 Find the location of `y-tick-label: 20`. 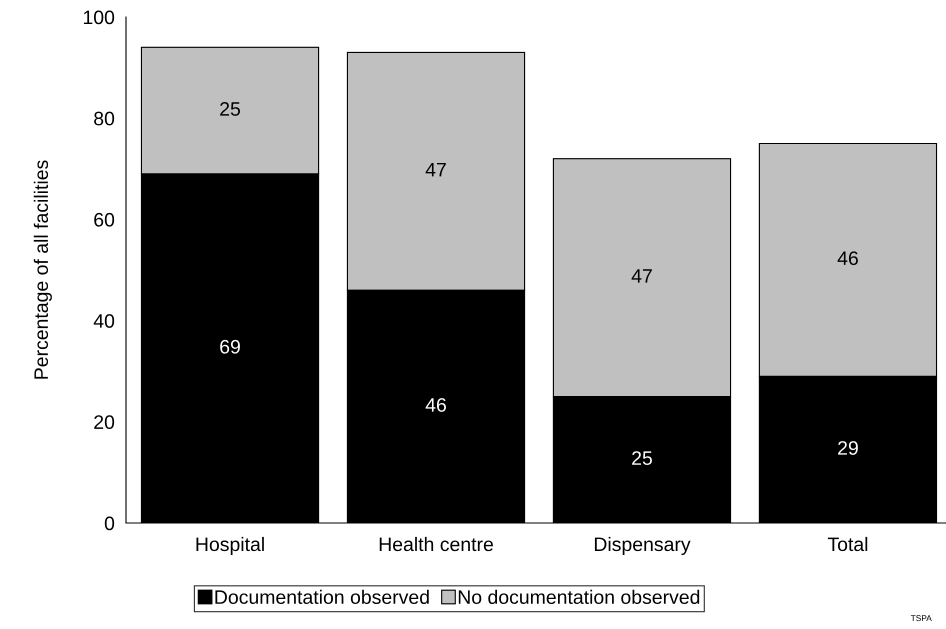

y-tick-label: 20 is located at coordinates (104, 422).